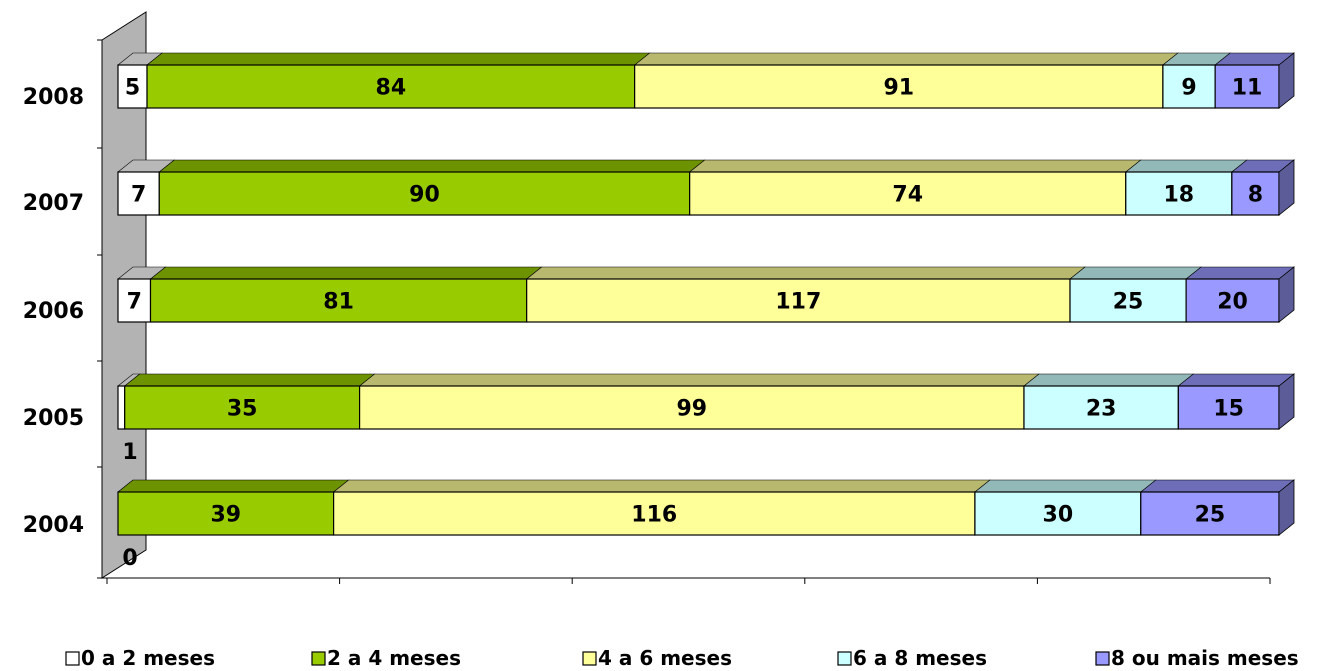 This screenshot has height=671, width=1328. Describe the element at coordinates (920, 658) in the screenshot. I see `legend-label: 6 a 8 meses` at that location.